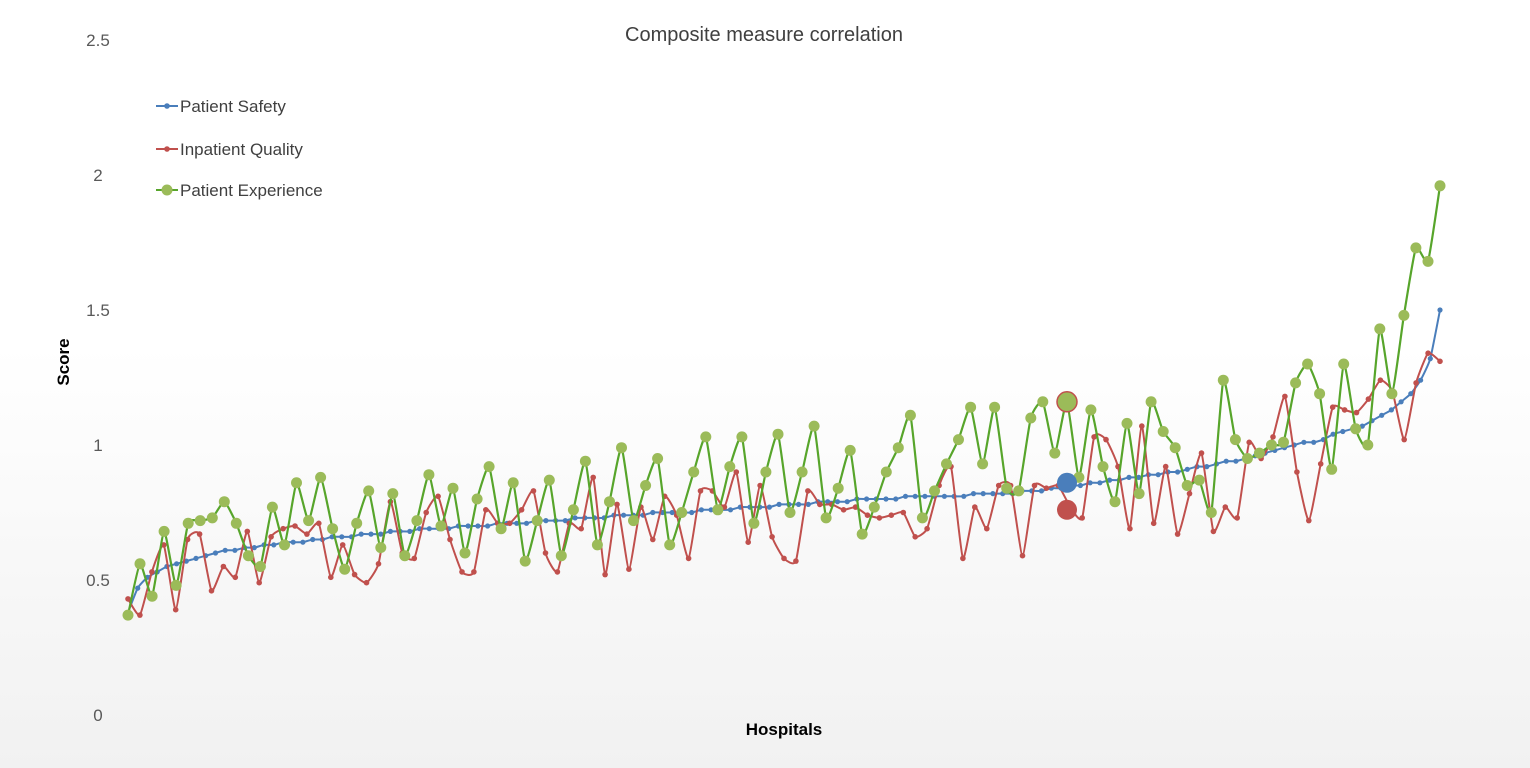  What do you see at coordinates (241, 149) in the screenshot?
I see `legend-label: Inpatient Quality` at bounding box center [241, 149].